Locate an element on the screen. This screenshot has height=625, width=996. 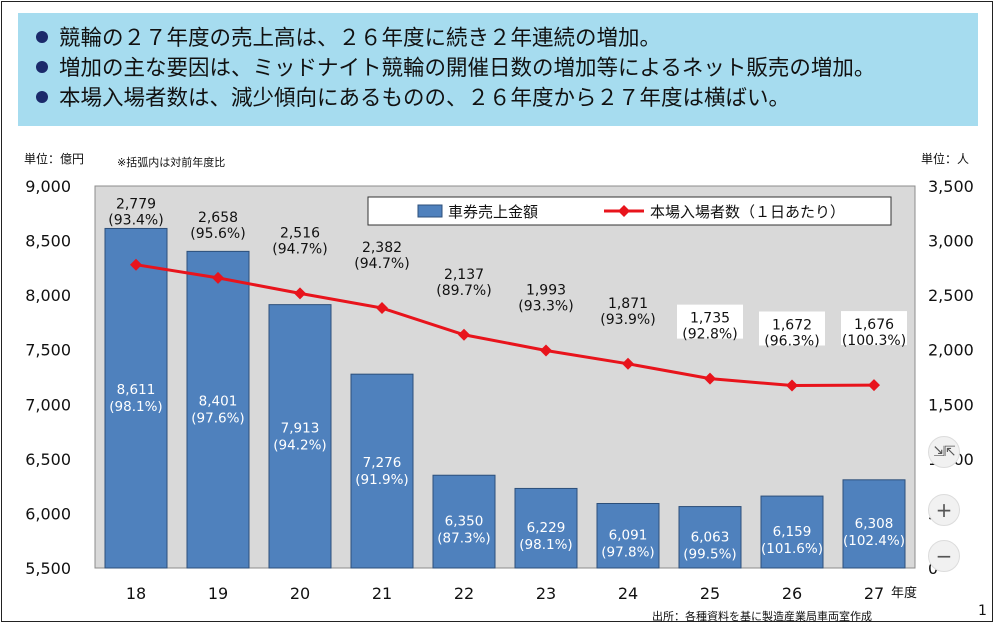
sales-ratio-label: (101.6%) is located at coordinates (792, 549).